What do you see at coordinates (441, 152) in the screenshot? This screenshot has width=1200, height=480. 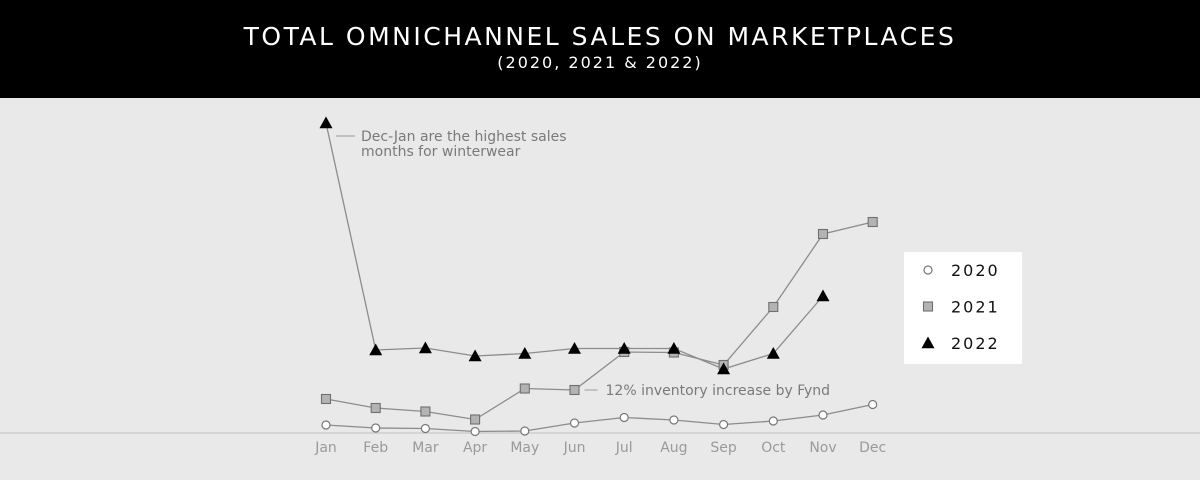 I see `annotation-winterwear: months for winterwear` at bounding box center [441, 152].